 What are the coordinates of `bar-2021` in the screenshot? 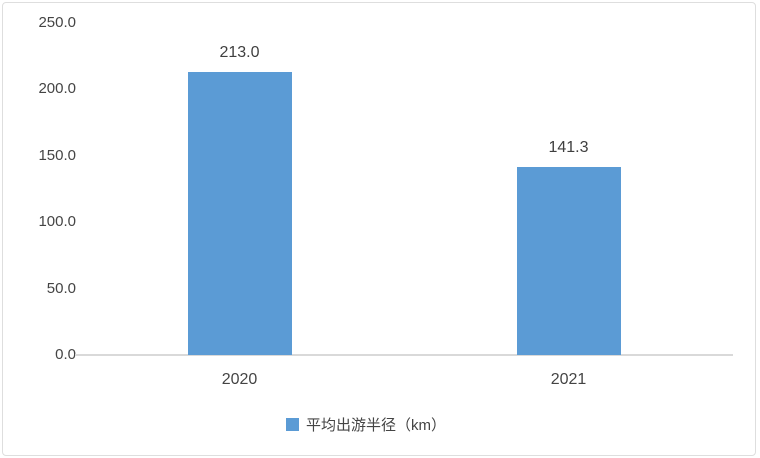 It's located at (568, 261).